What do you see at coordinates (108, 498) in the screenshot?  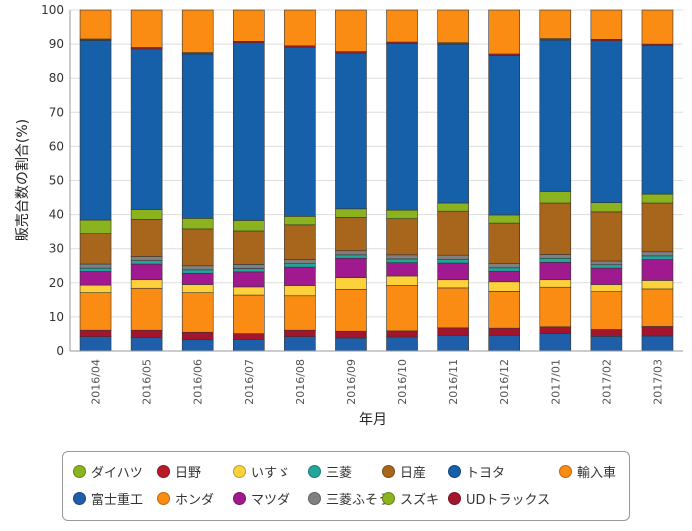 I see `legend-item: 富士重工` at bounding box center [108, 498].